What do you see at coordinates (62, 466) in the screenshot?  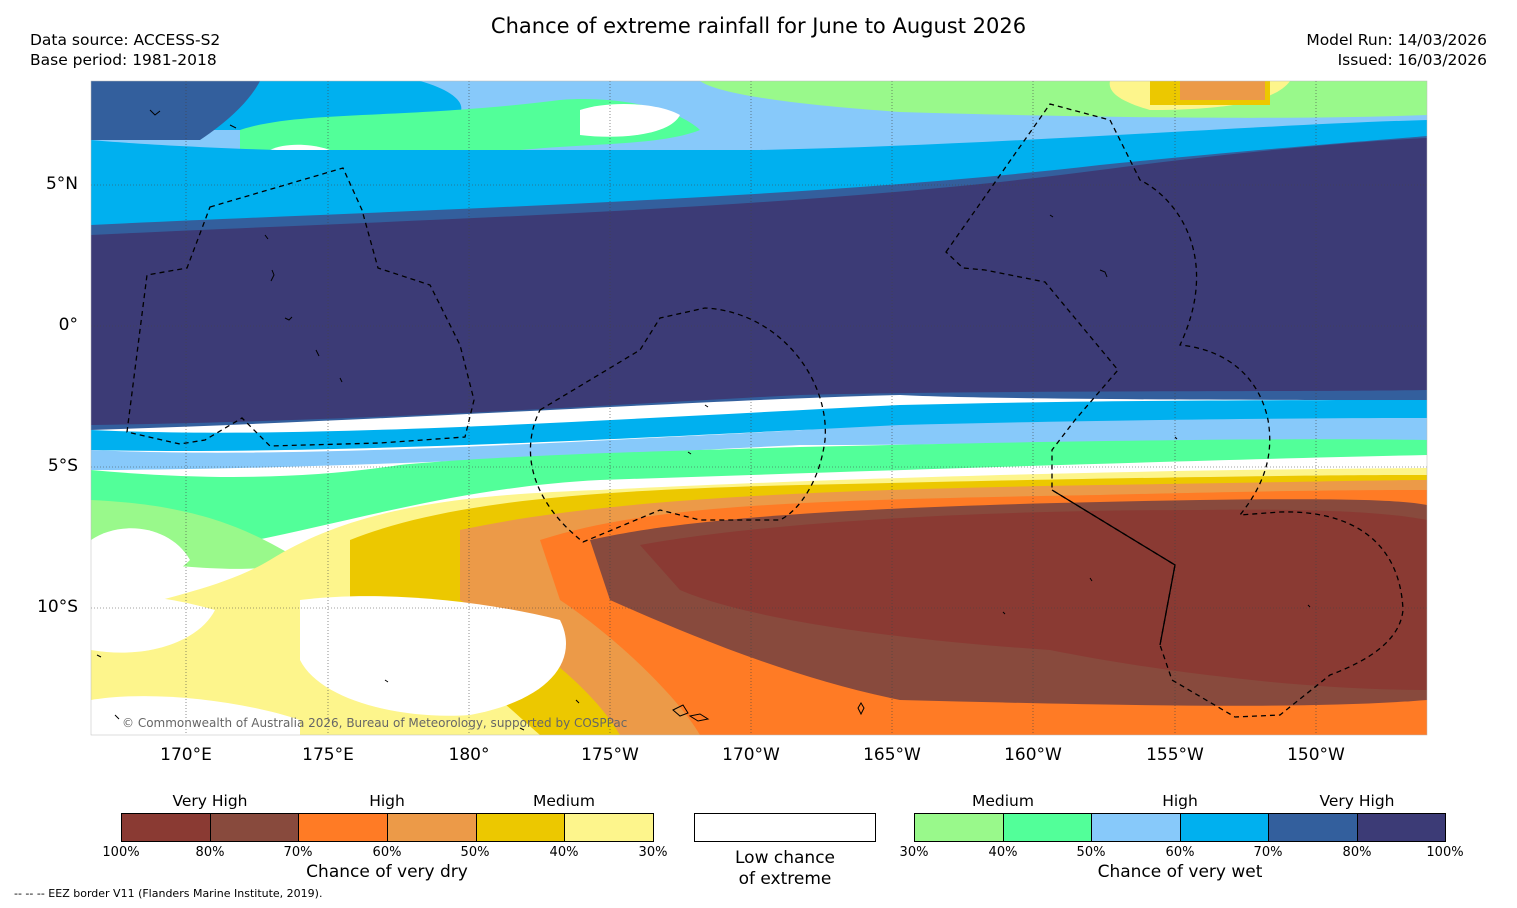 I see `lat-label-5s: 5°S` at bounding box center [62, 466].